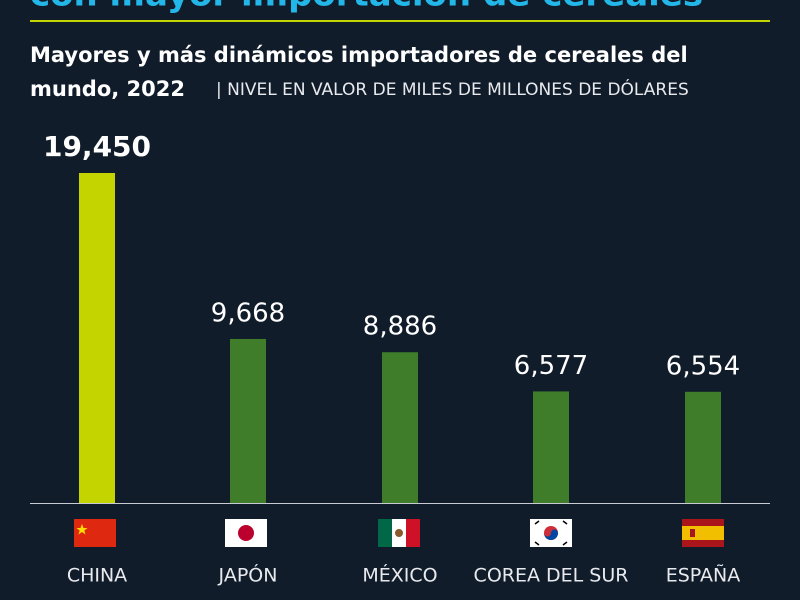 This screenshot has width=800, height=600. What do you see at coordinates (248, 575) in the screenshot?
I see `x-tick-label: JAPÓN` at bounding box center [248, 575].